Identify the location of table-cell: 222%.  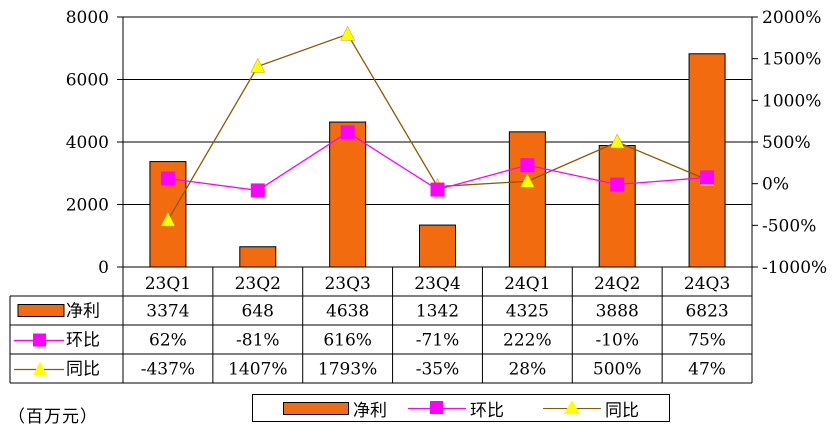
(527, 341).